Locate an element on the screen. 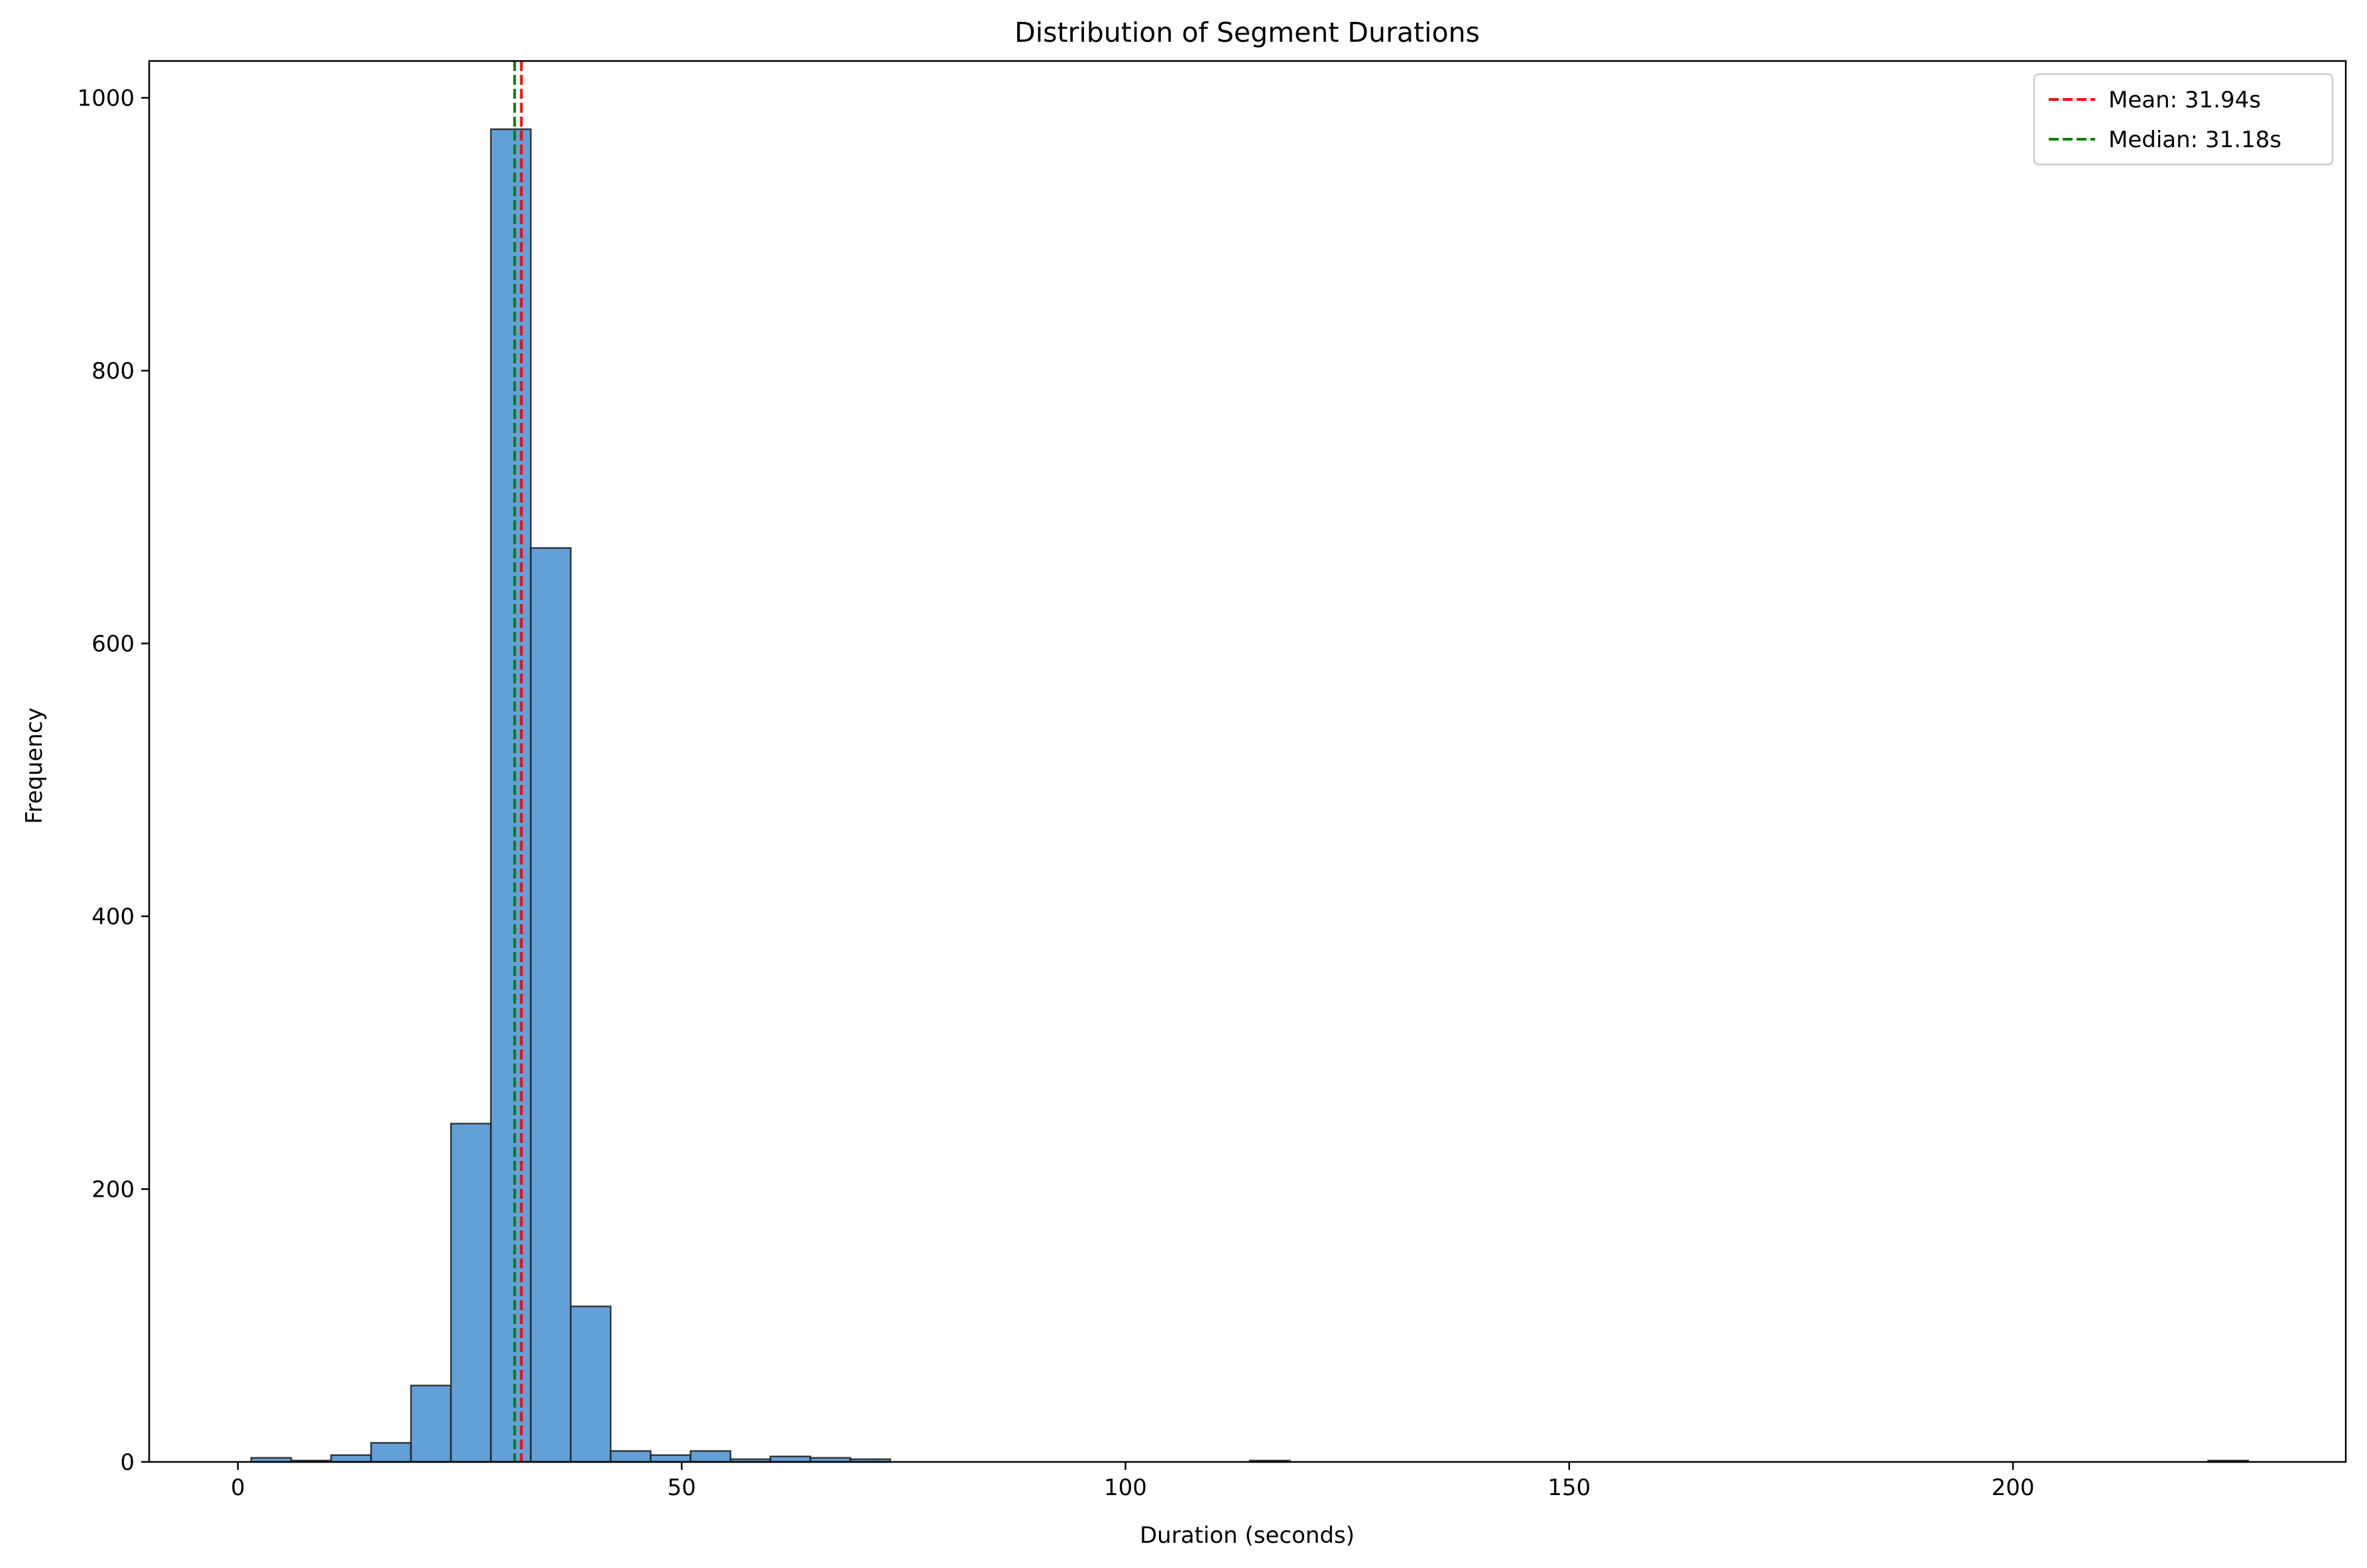 The width and height of the screenshot is (2367, 1568). y-tick-label: 1000 is located at coordinates (106, 99).